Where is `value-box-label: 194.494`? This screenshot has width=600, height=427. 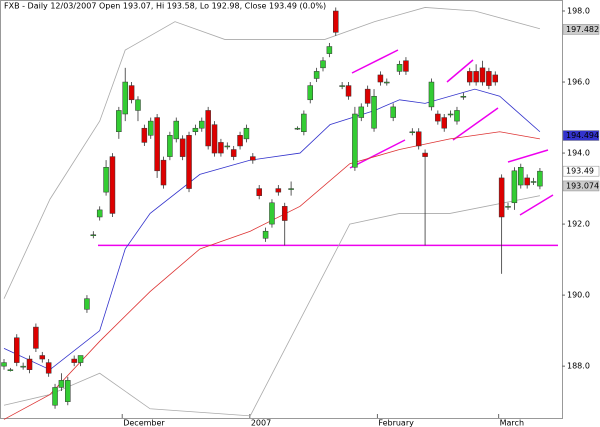 value-box-label: 194.494 is located at coordinates (582, 135).